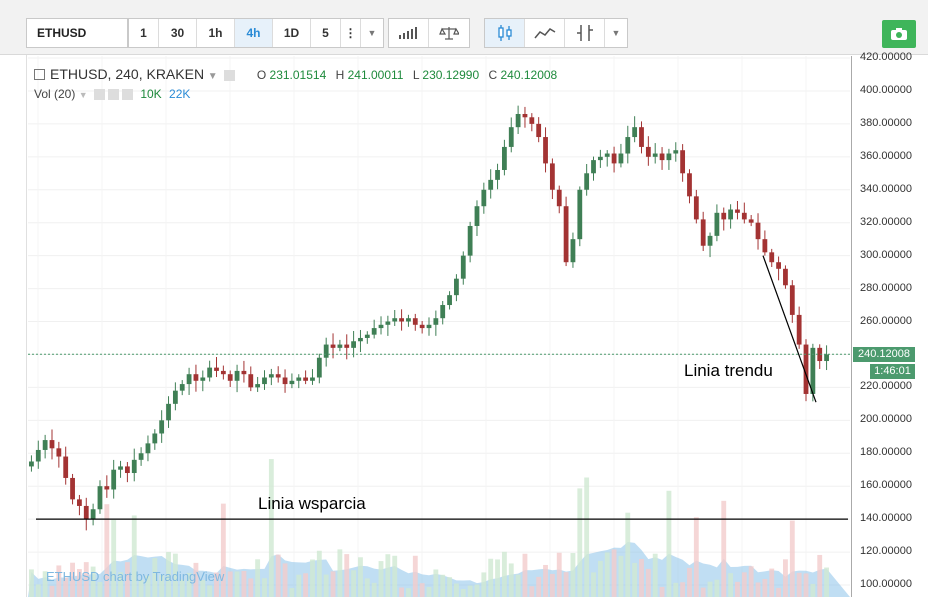 The width and height of the screenshot is (928, 597). I want to click on indicators-icon, so click(585, 33).